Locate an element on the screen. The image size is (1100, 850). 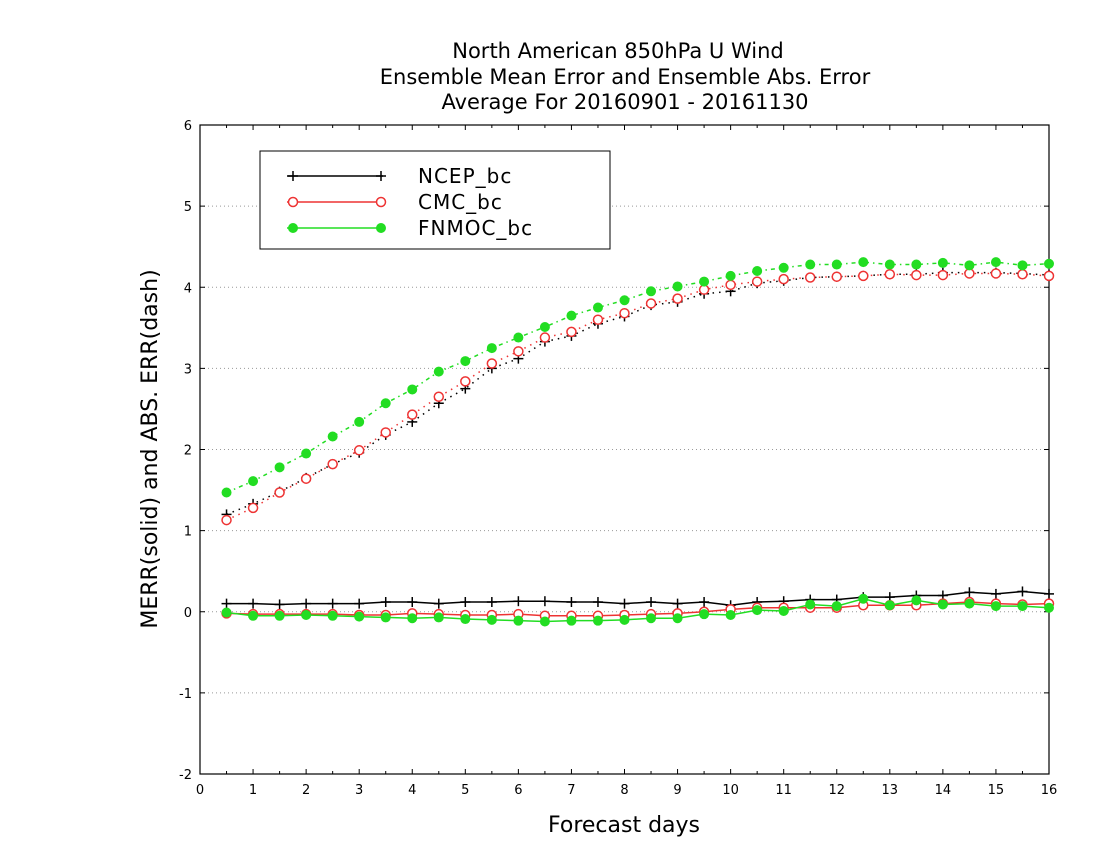
x-tick-label: 12 is located at coordinates (836, 790).